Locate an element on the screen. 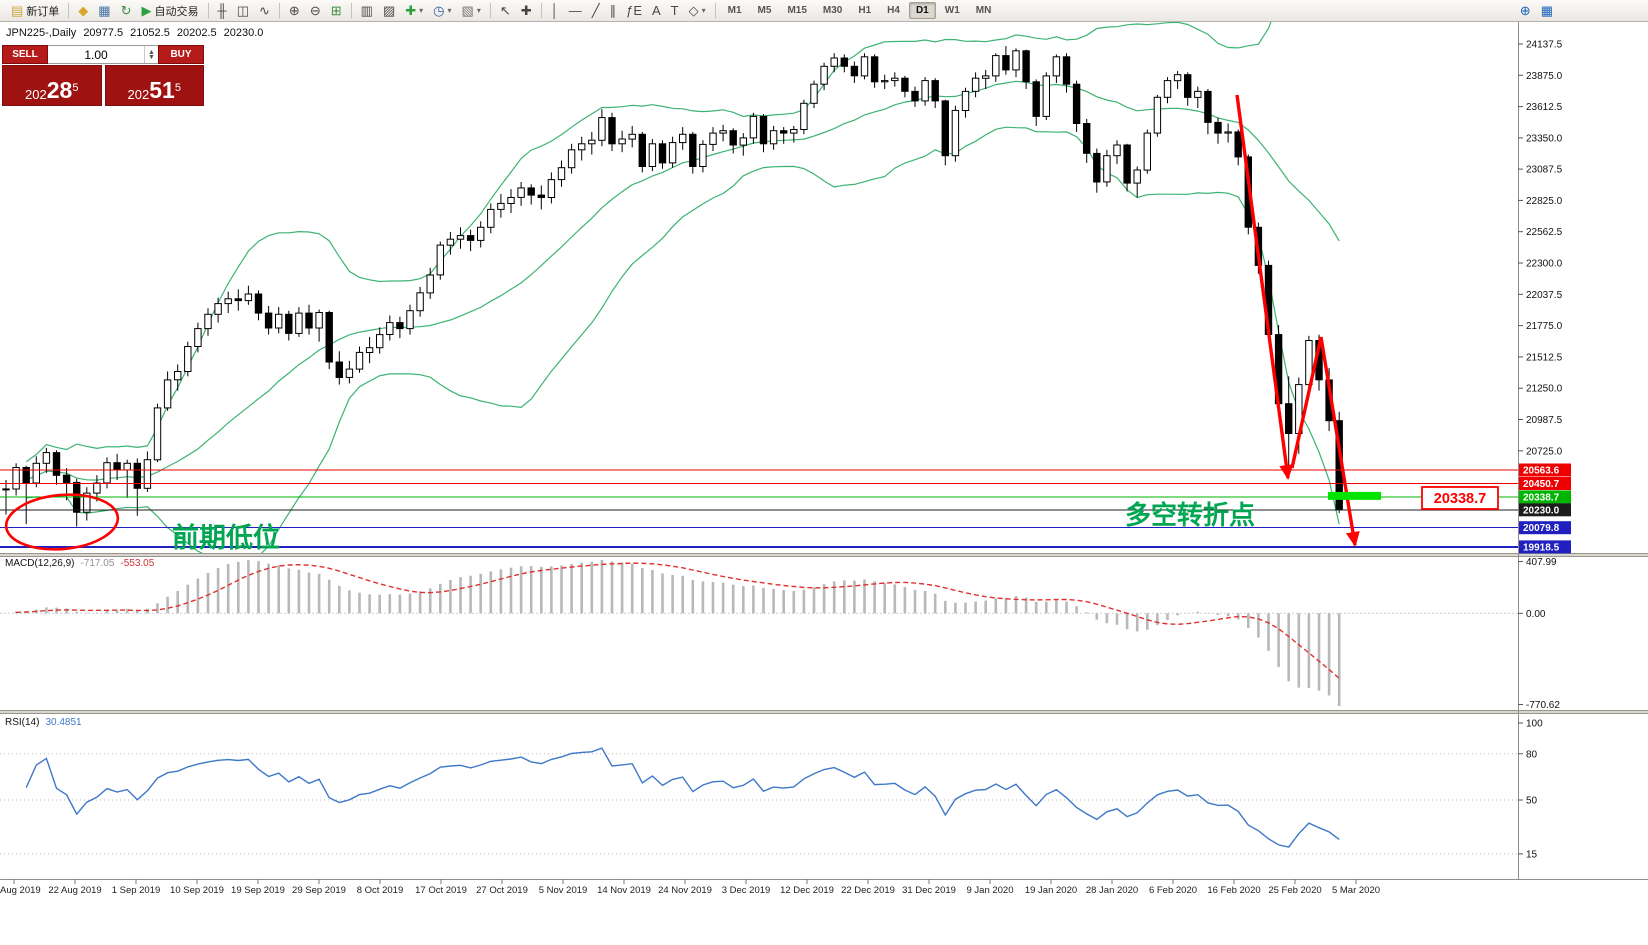 Image resolution: width=1648 pixels, height=945 pixels. chart-symbol-period: JPN225-,Daily is located at coordinates (41, 33).